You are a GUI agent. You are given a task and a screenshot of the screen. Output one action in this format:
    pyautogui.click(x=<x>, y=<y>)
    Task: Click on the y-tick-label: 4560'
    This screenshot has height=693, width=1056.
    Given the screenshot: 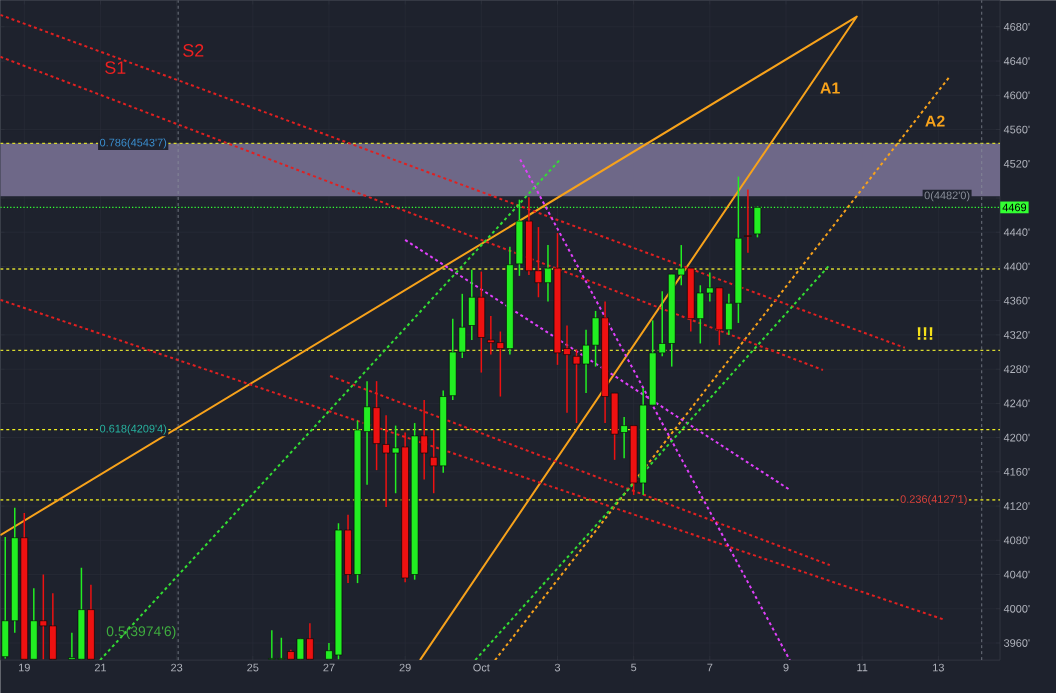 What is the action you would take?
    pyautogui.click(x=1016, y=129)
    